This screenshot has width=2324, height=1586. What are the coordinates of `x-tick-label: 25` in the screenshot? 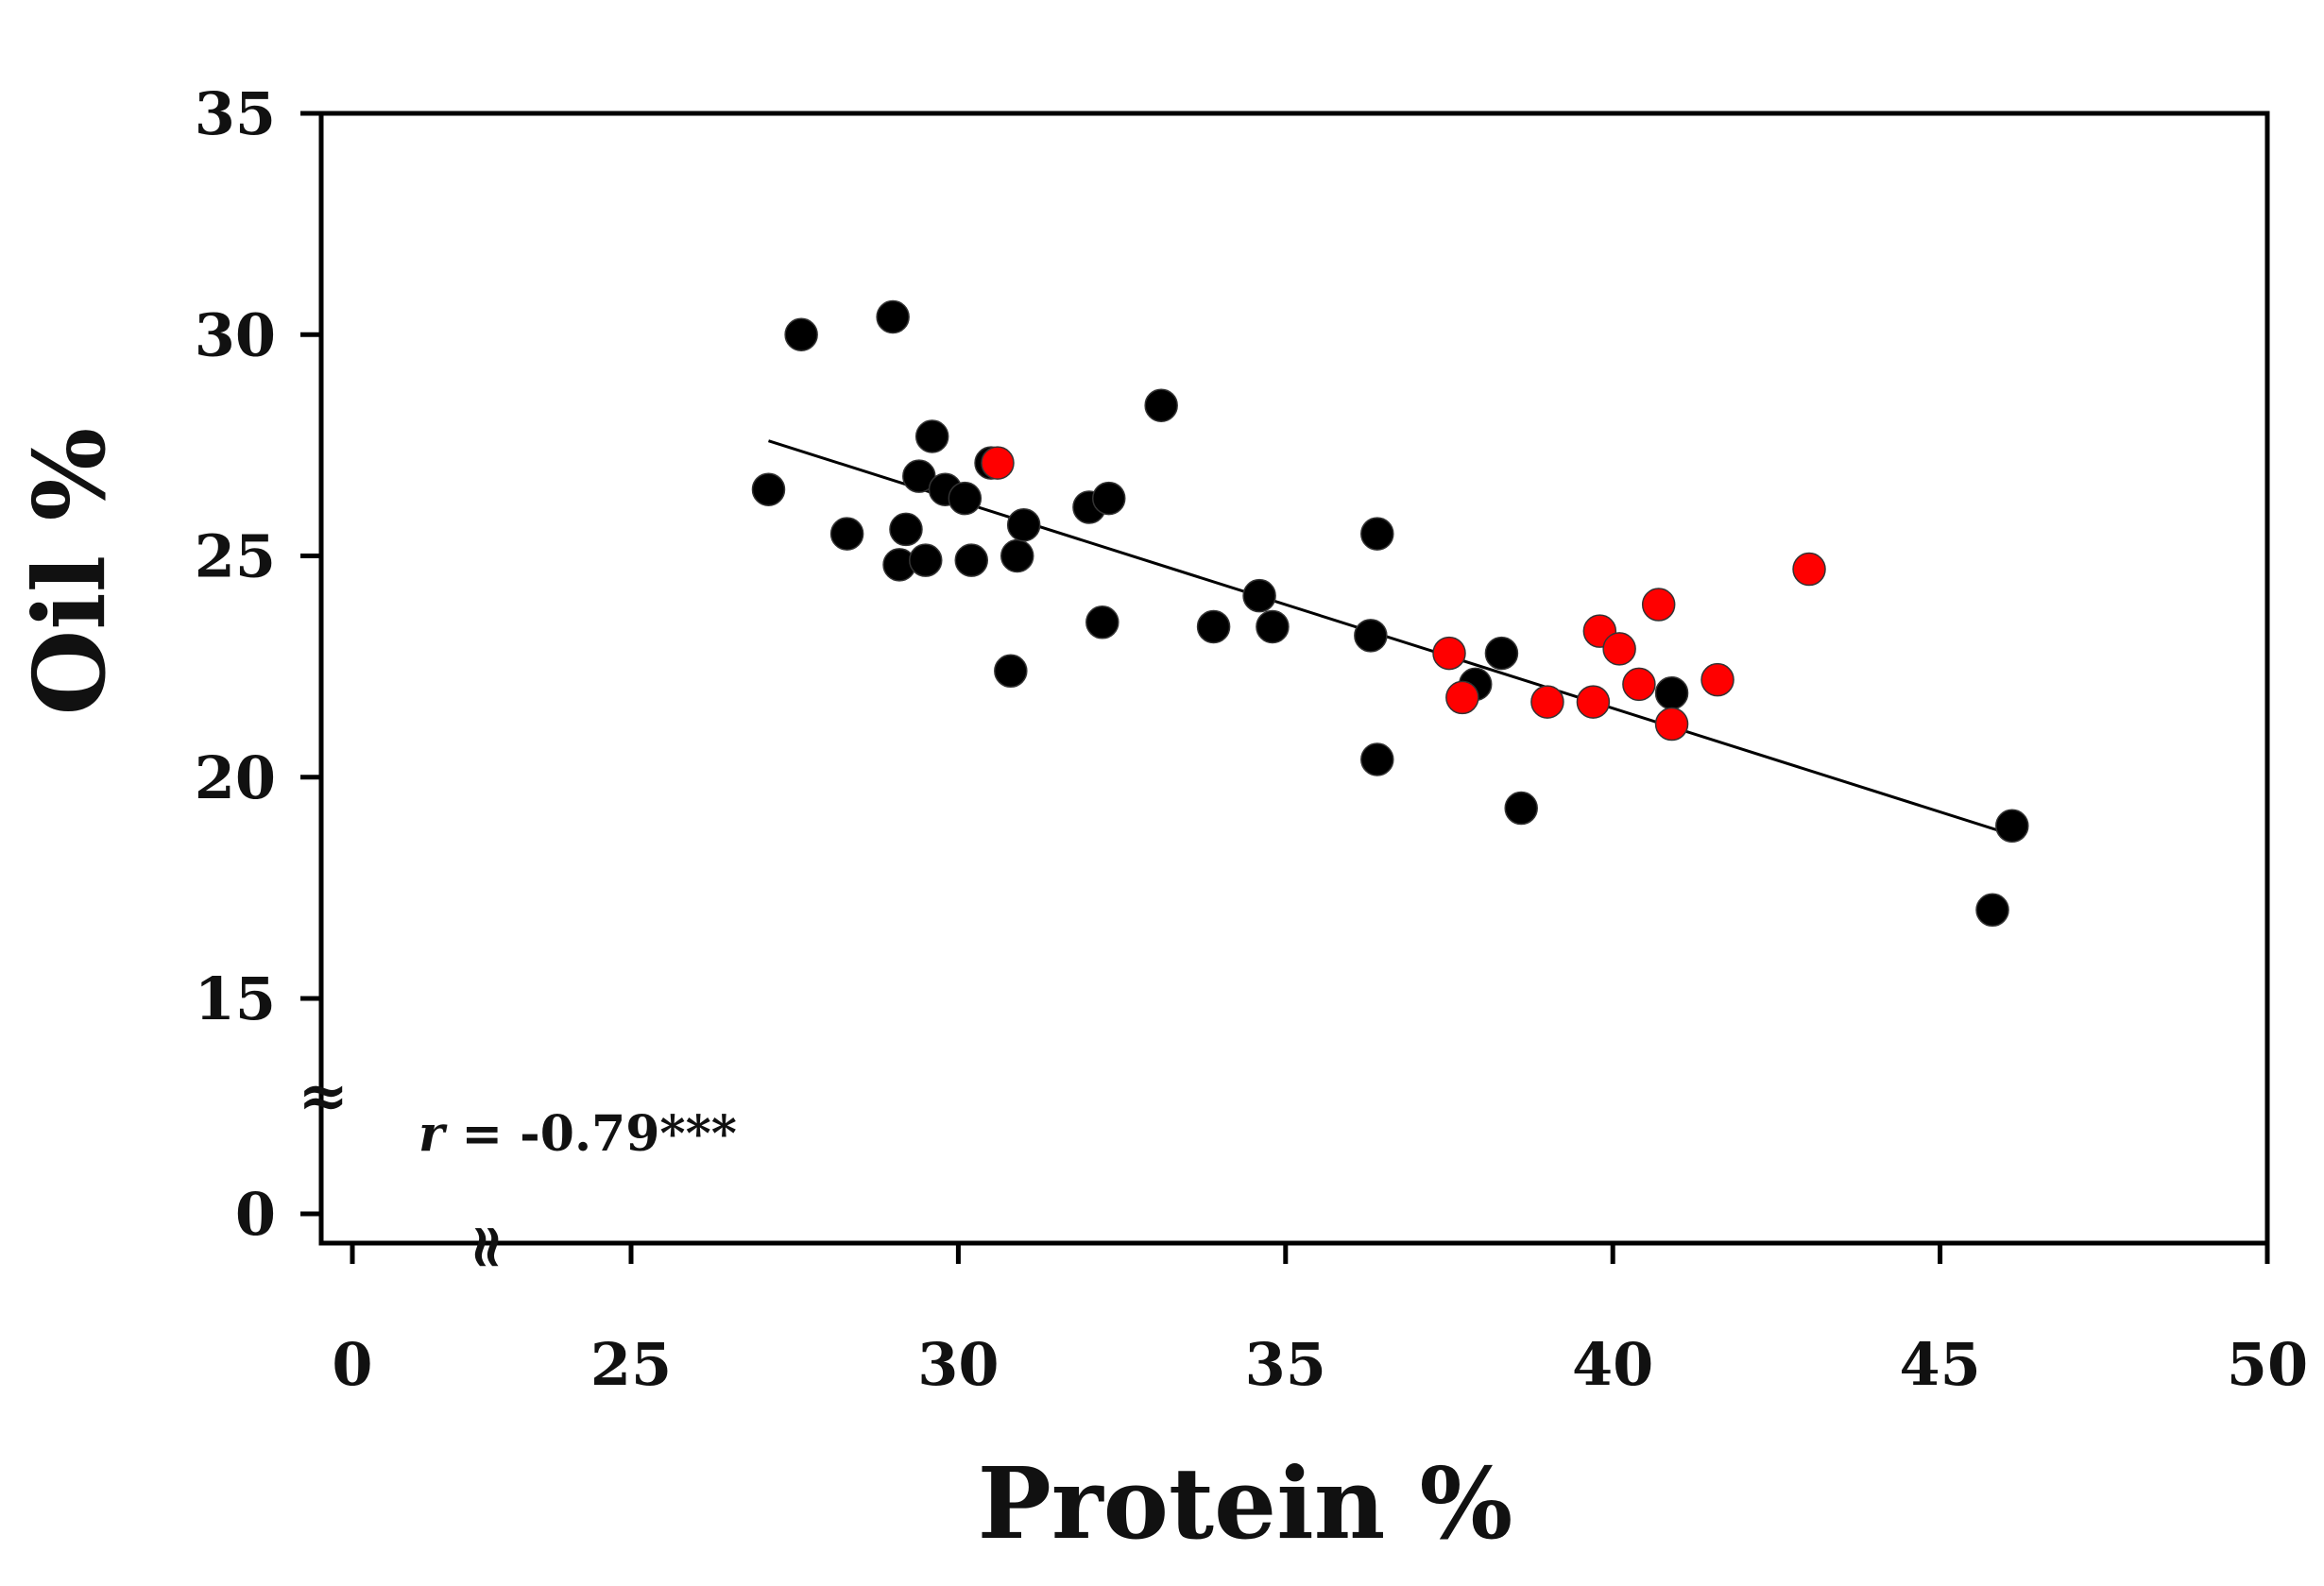 It's located at (631, 1364).